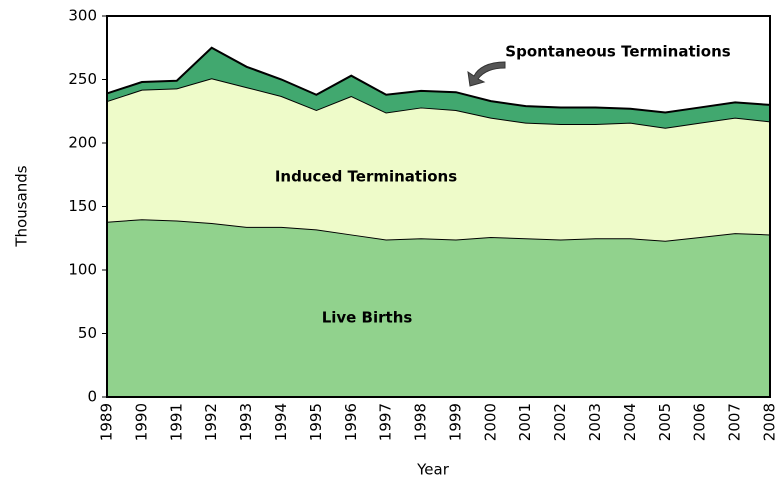 Image resolution: width=777 pixels, height=483 pixels. I want to click on x-tick-label: 1993, so click(246, 422).